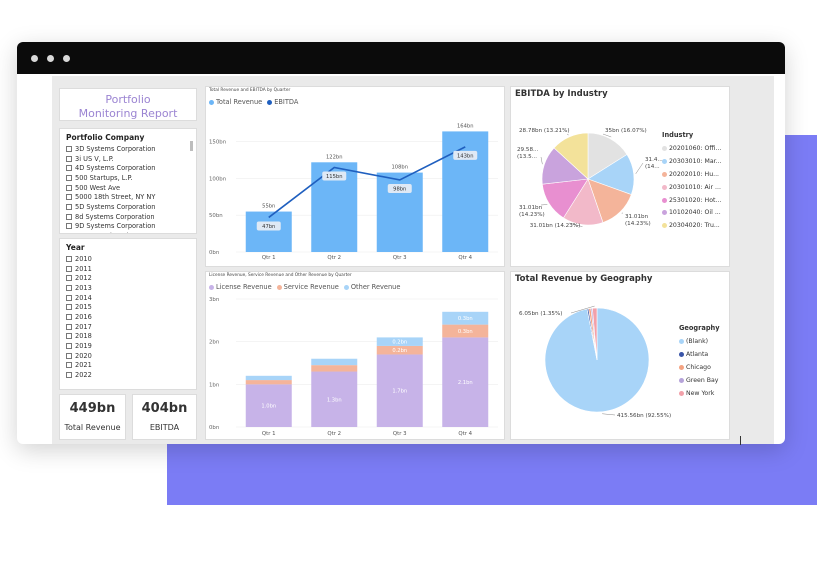  What do you see at coordinates (34, 58) in the screenshot?
I see `window-close-dot` at bounding box center [34, 58].